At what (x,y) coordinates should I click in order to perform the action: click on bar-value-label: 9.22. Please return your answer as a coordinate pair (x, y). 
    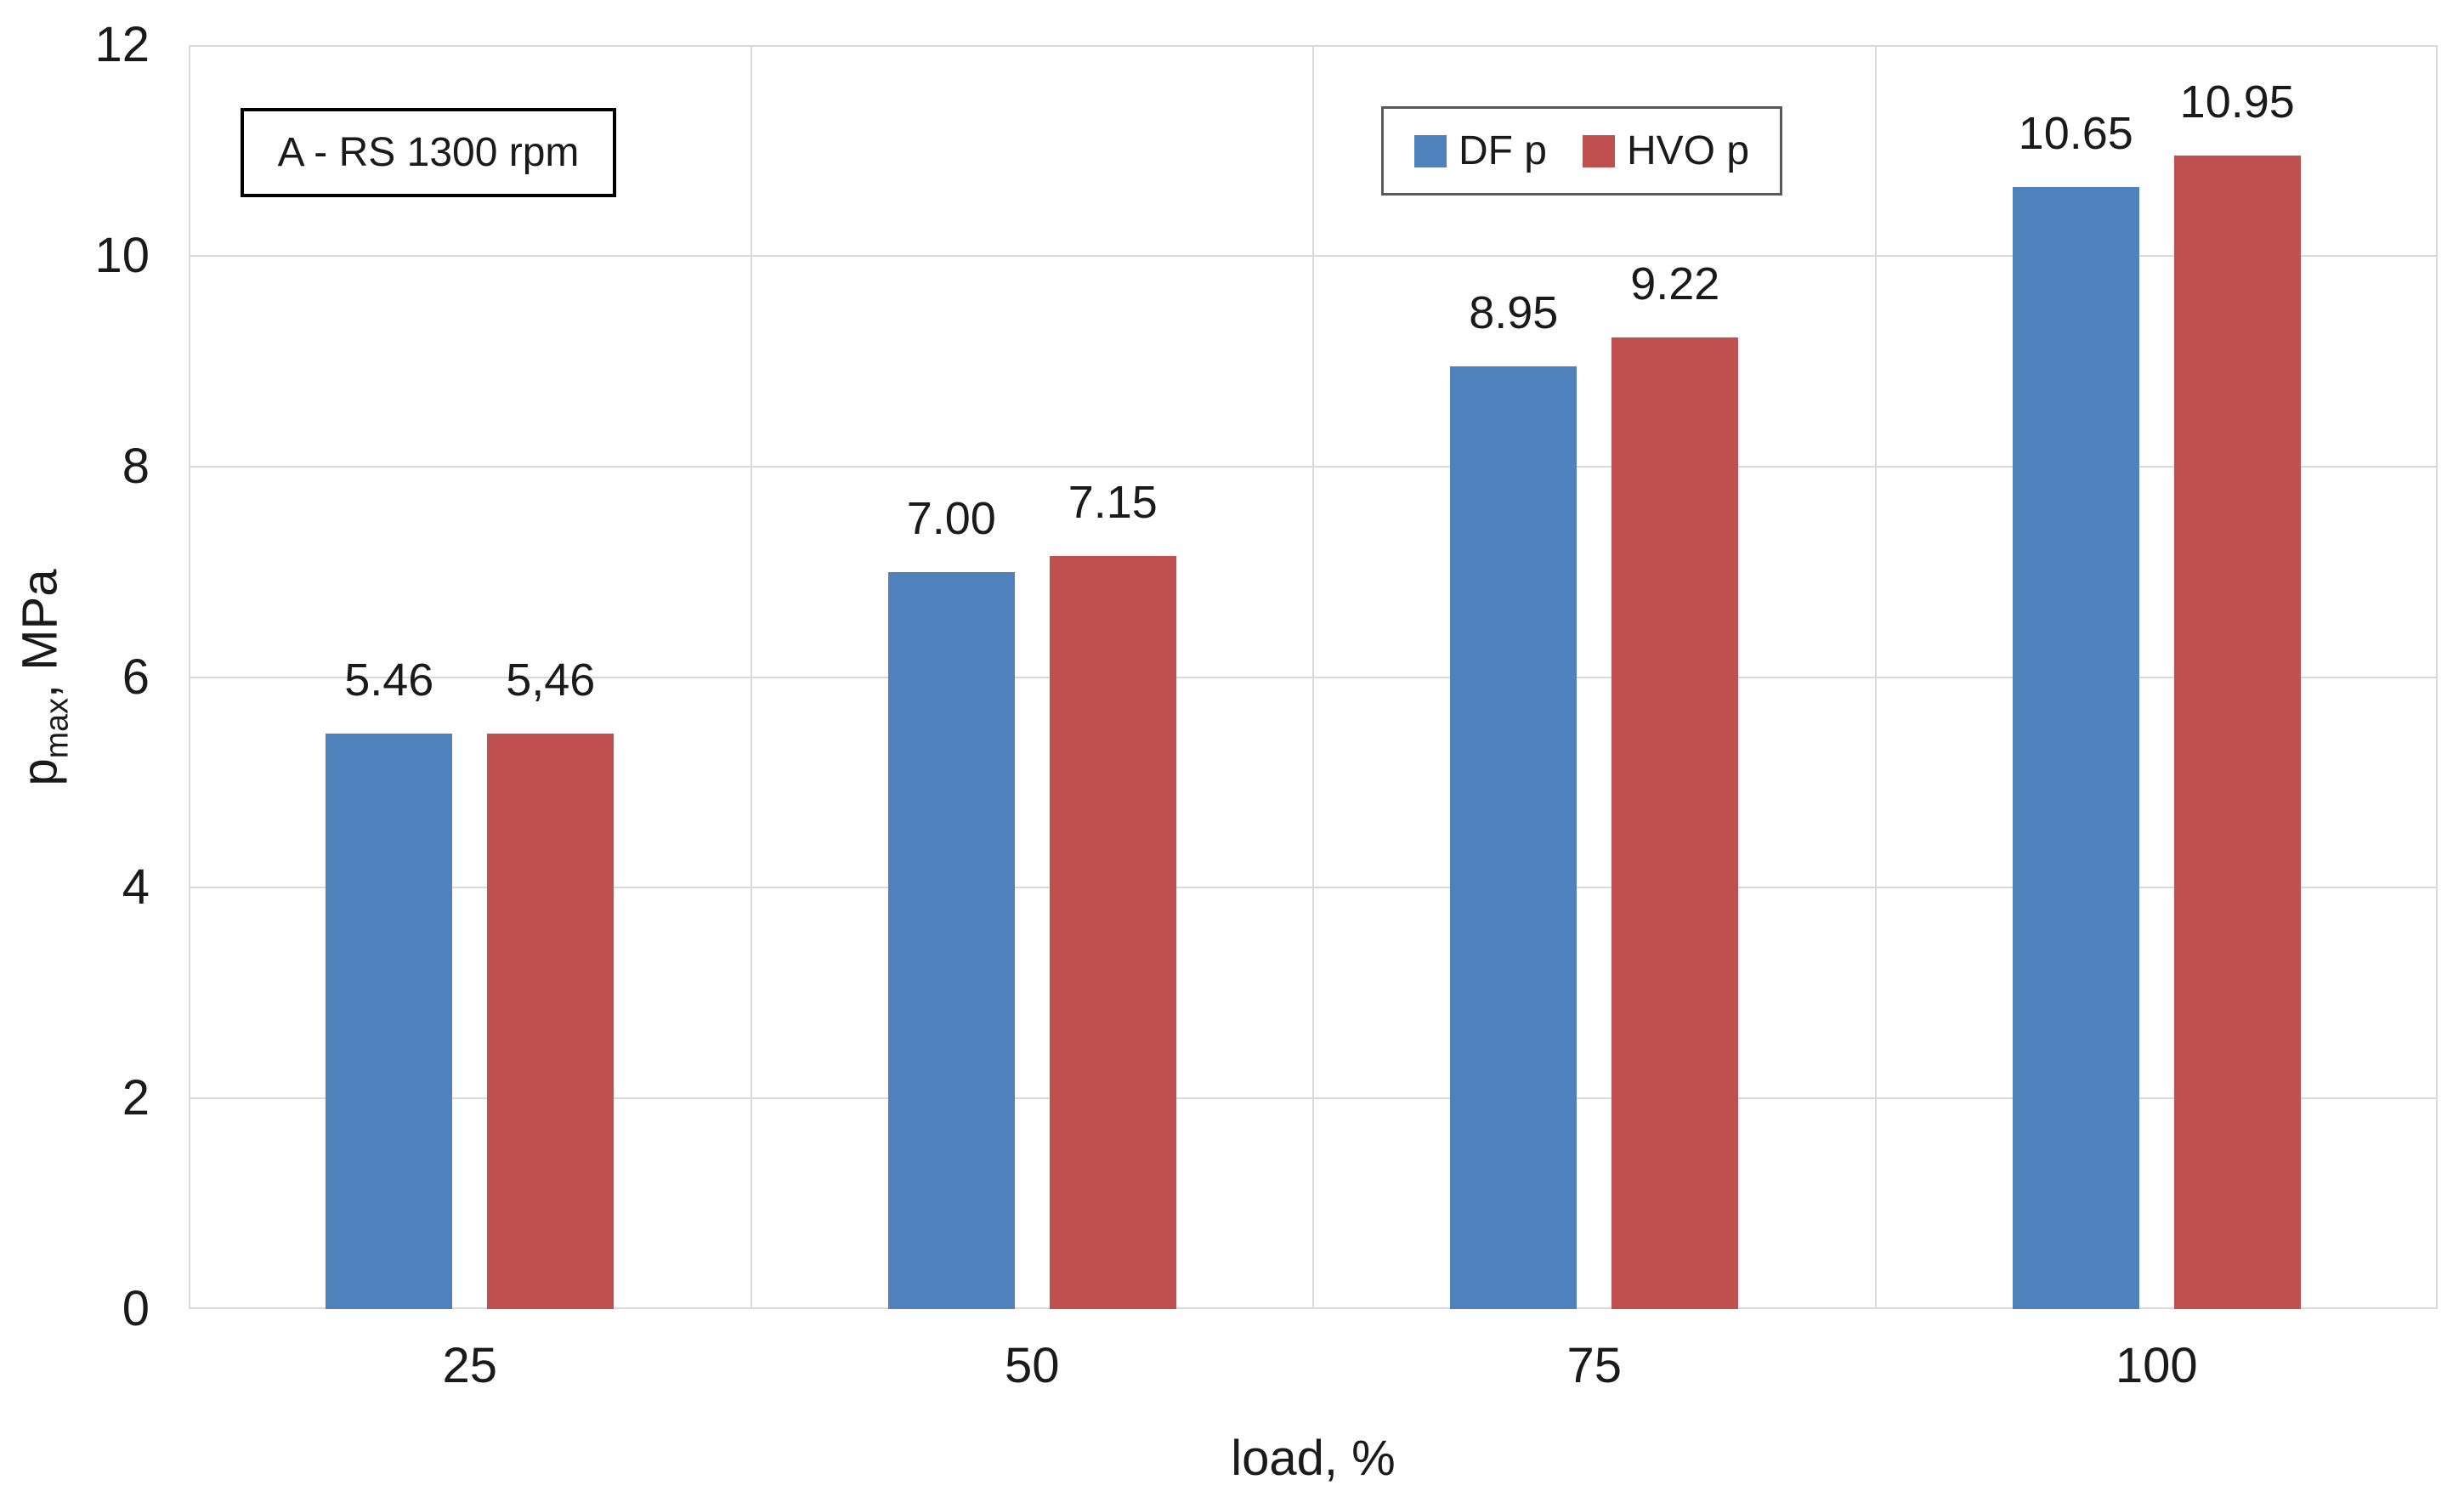
    Looking at the image, I should click on (1675, 284).